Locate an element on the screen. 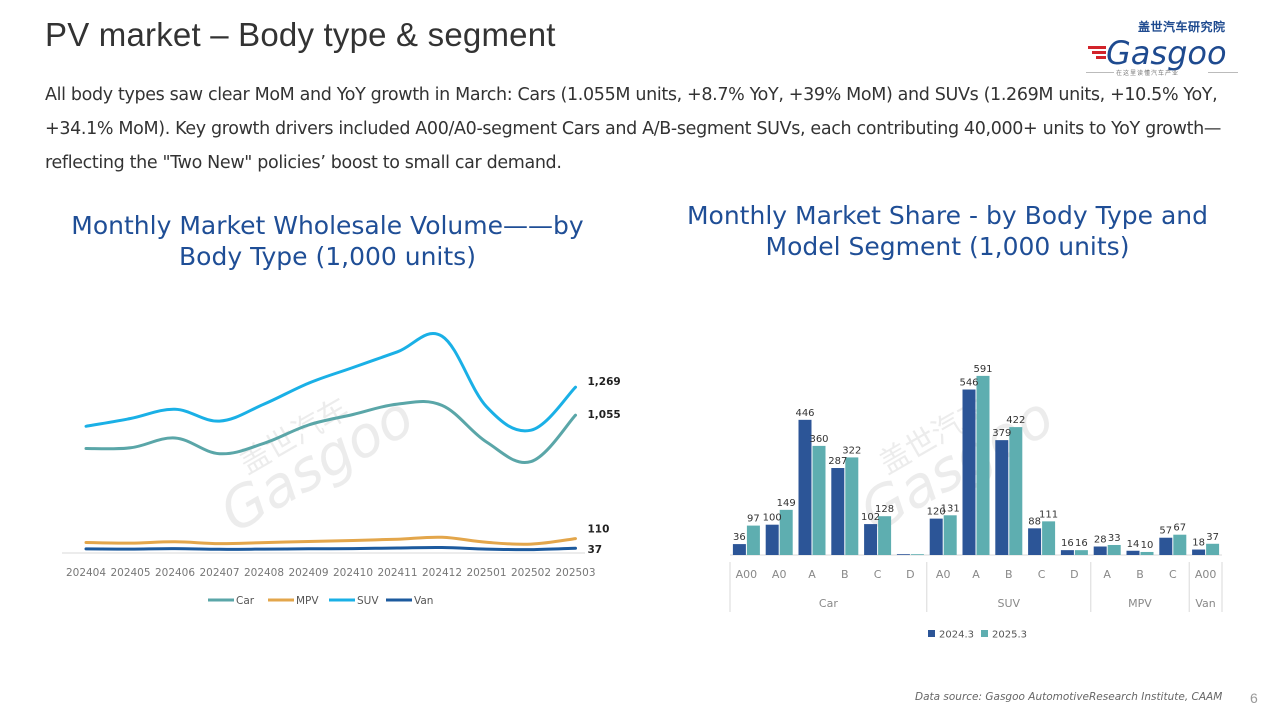  x-tick-label: 202501 is located at coordinates (486, 573).